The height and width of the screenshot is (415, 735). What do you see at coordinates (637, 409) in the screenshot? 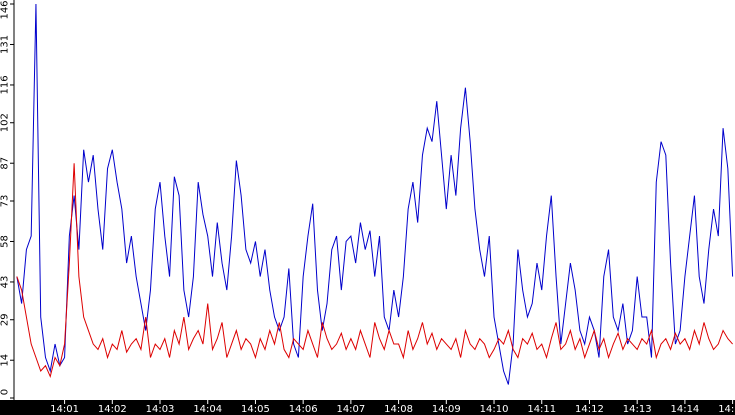
I see `x-tick-label: 14:13` at bounding box center [637, 409].